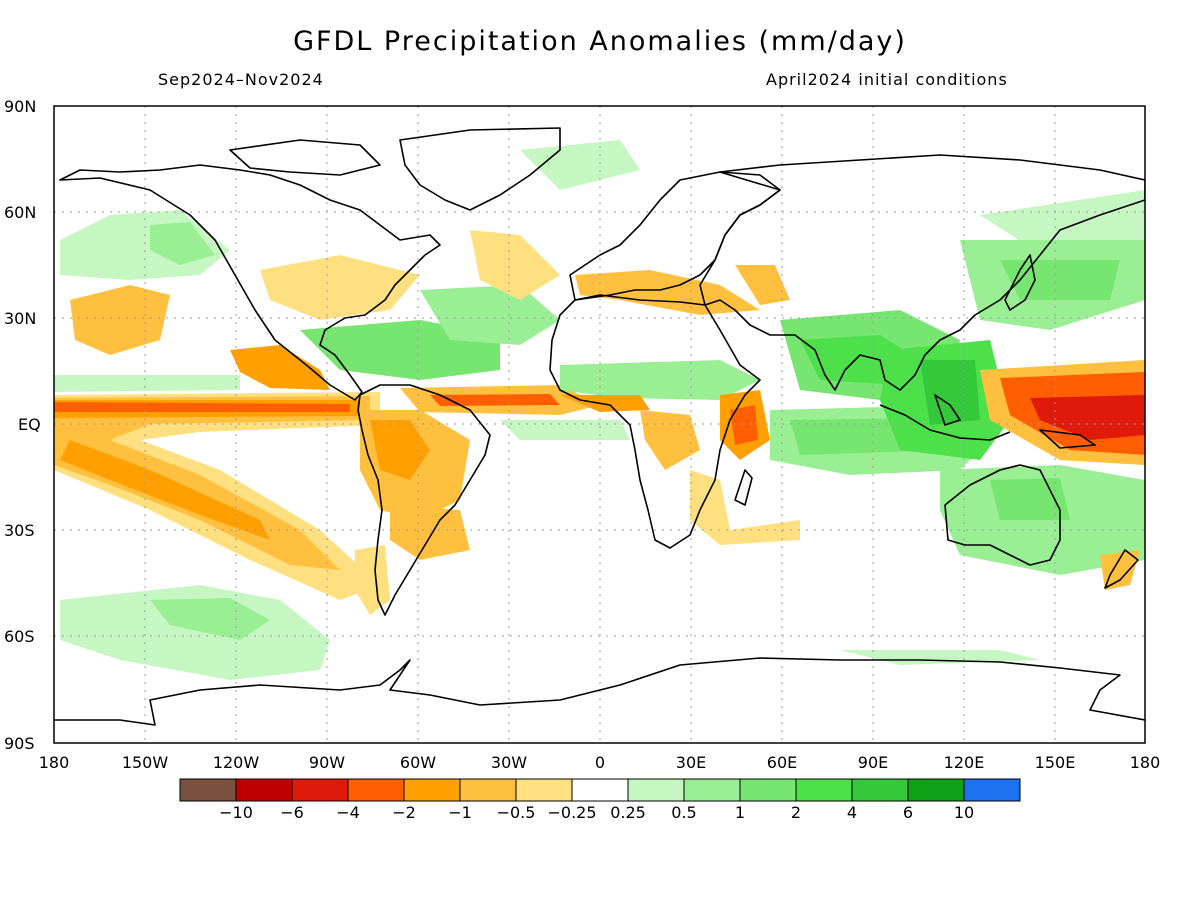 The image size is (1200, 900). What do you see at coordinates (600, 41) in the screenshot?
I see `map-title: GFDL Precipitation Anomalies (mm/day)` at bounding box center [600, 41].